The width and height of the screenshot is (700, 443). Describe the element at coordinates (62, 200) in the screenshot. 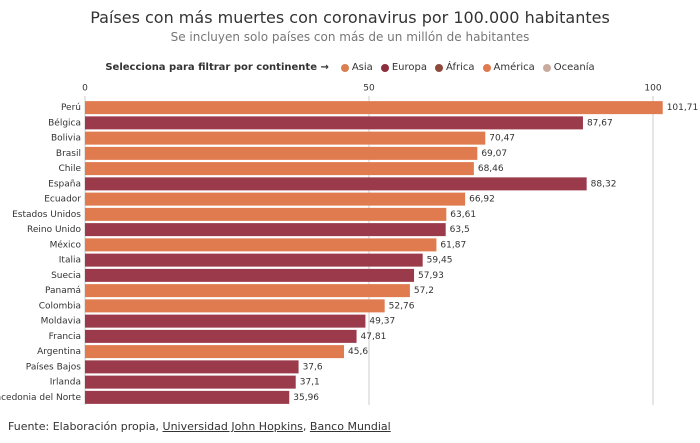

I see `y-tick-label: Ecuador` at that location.